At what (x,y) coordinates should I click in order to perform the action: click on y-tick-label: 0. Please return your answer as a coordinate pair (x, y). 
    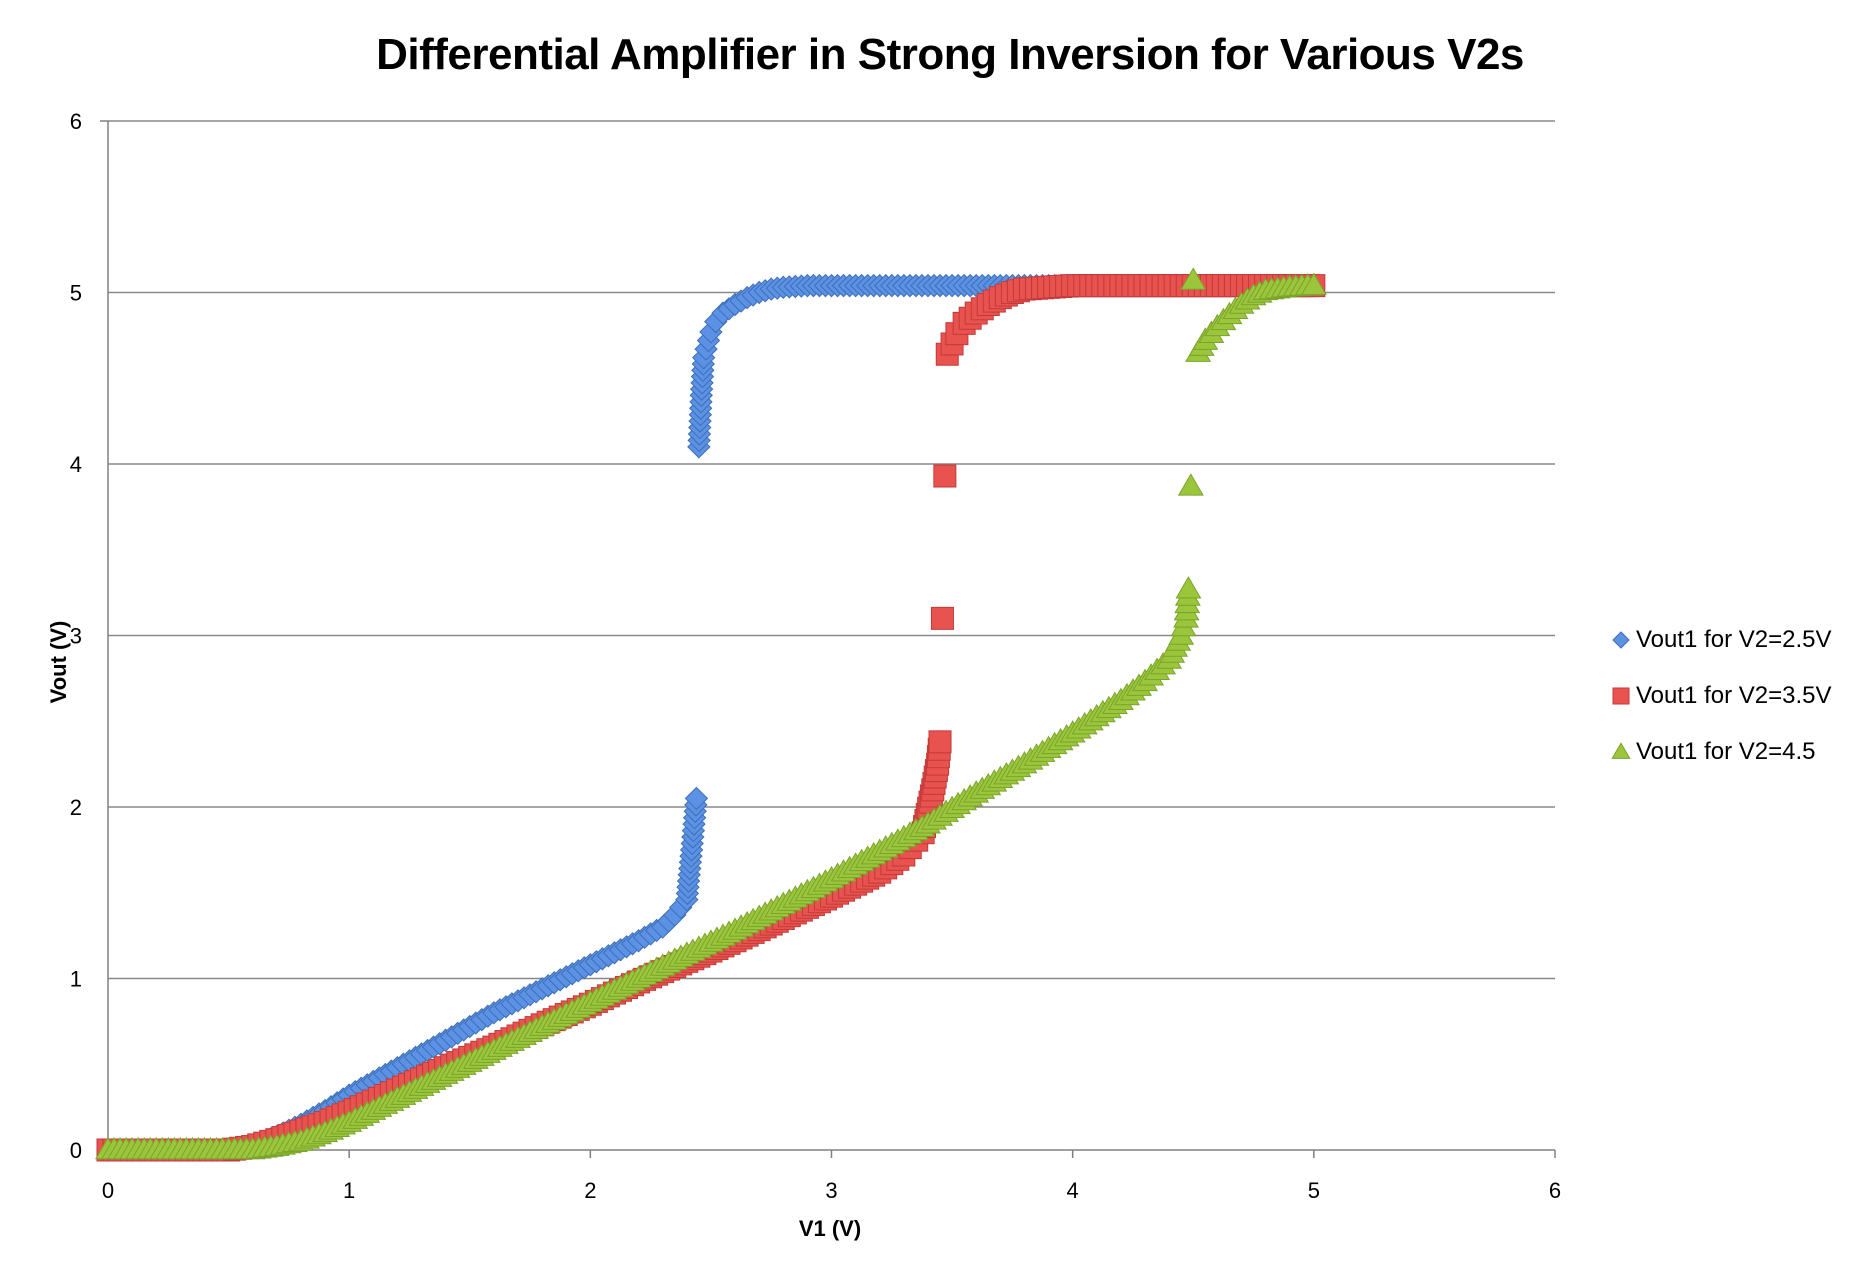
    Looking at the image, I should click on (76, 1150).